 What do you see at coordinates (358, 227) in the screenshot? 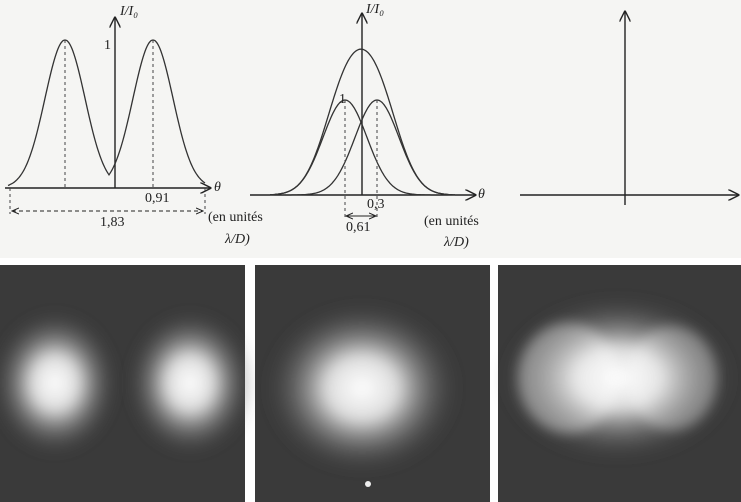
I see `separation-label: 0,61` at bounding box center [358, 227].